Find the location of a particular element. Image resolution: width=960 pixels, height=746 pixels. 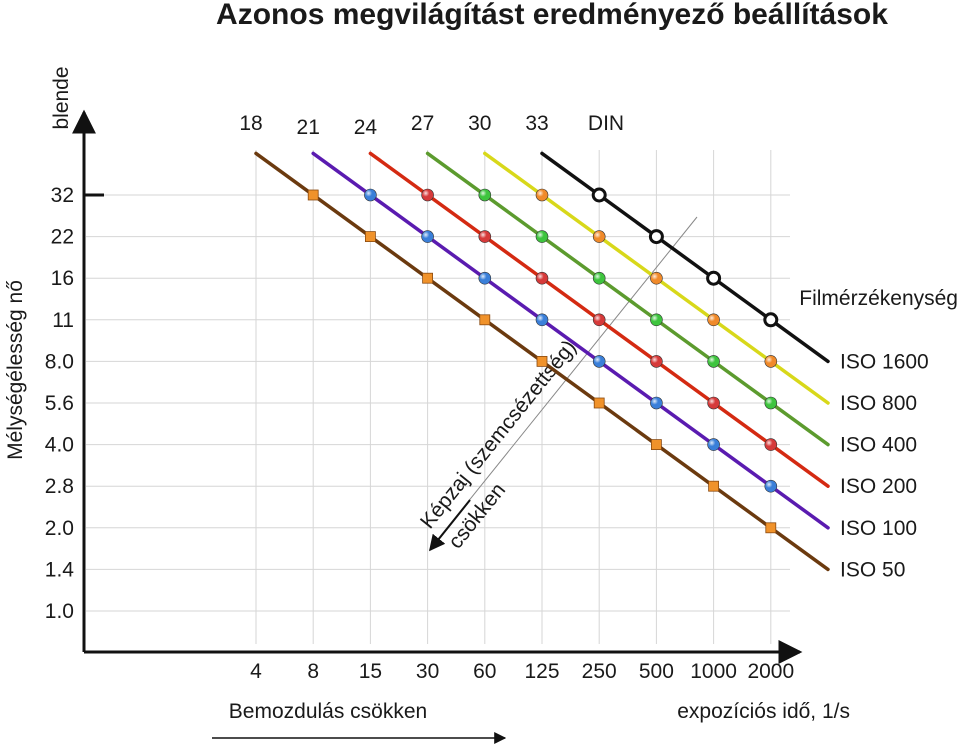

din-tick-label: 33 is located at coordinates (536, 123).